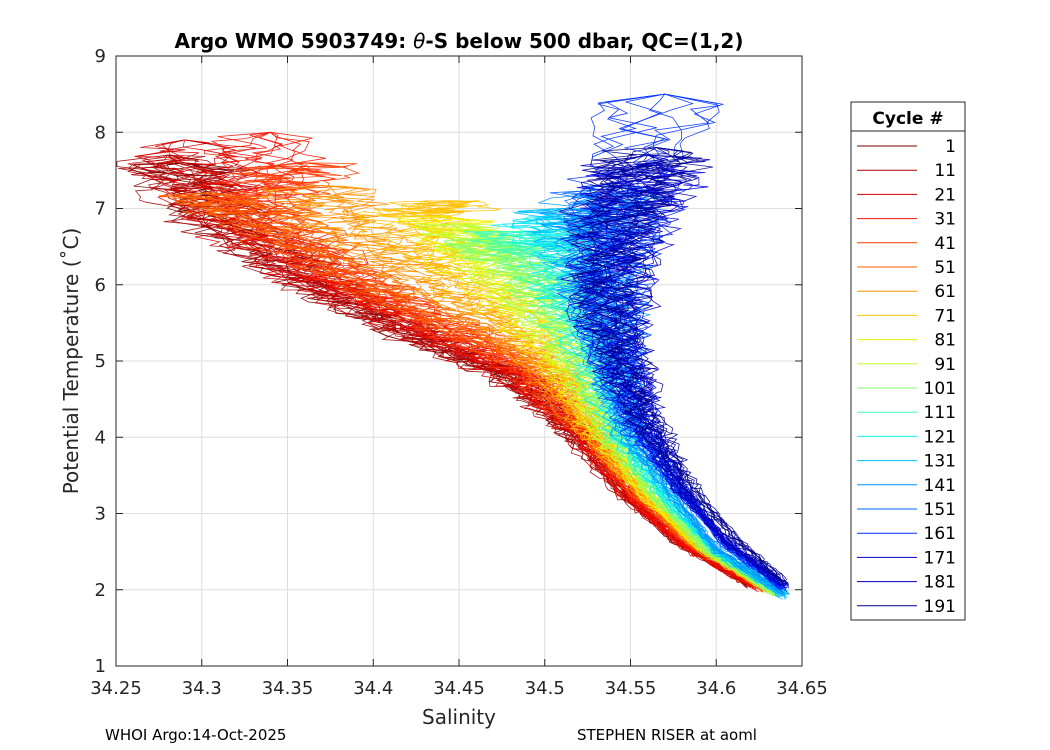 The width and height of the screenshot is (1050, 750). Describe the element at coordinates (716, 688) in the screenshot. I see `x-tick-label: 34.6` at that location.